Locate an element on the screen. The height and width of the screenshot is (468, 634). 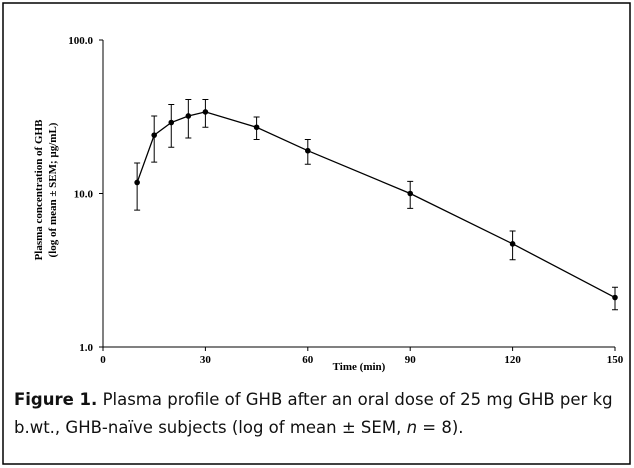
x-tick-label: 90 is located at coordinates (411, 360).